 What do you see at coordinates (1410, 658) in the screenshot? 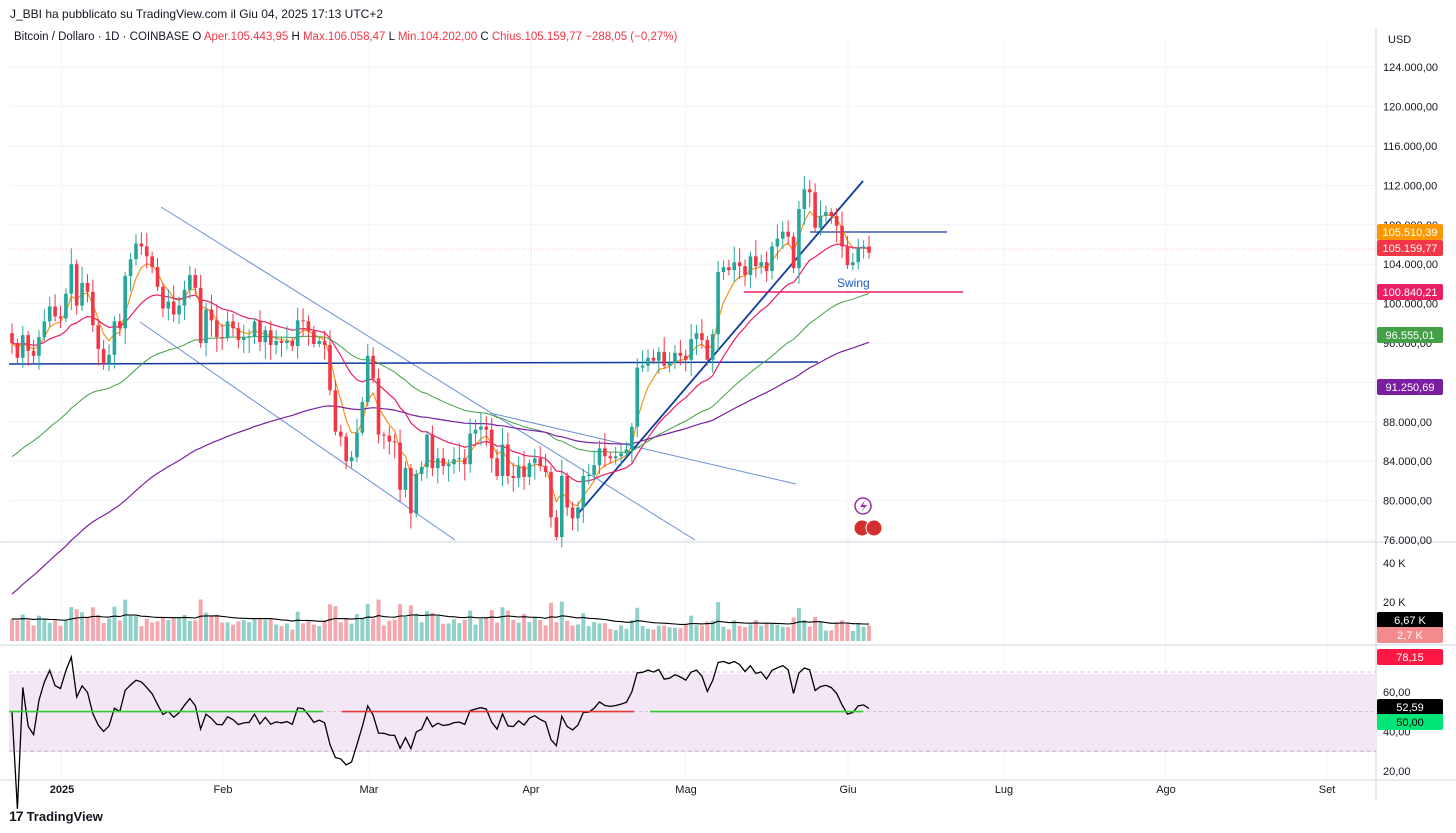
I see `rsi-badge: 78,15` at bounding box center [1410, 658].